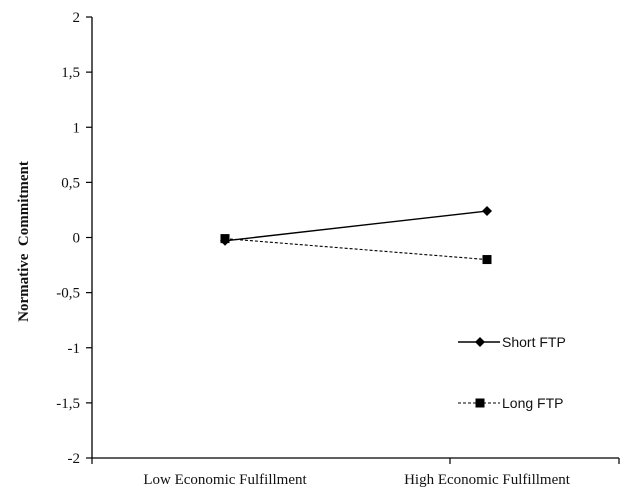 The width and height of the screenshot is (623, 492). What do you see at coordinates (534, 342) in the screenshot?
I see `legend-label: Short FTP` at bounding box center [534, 342].